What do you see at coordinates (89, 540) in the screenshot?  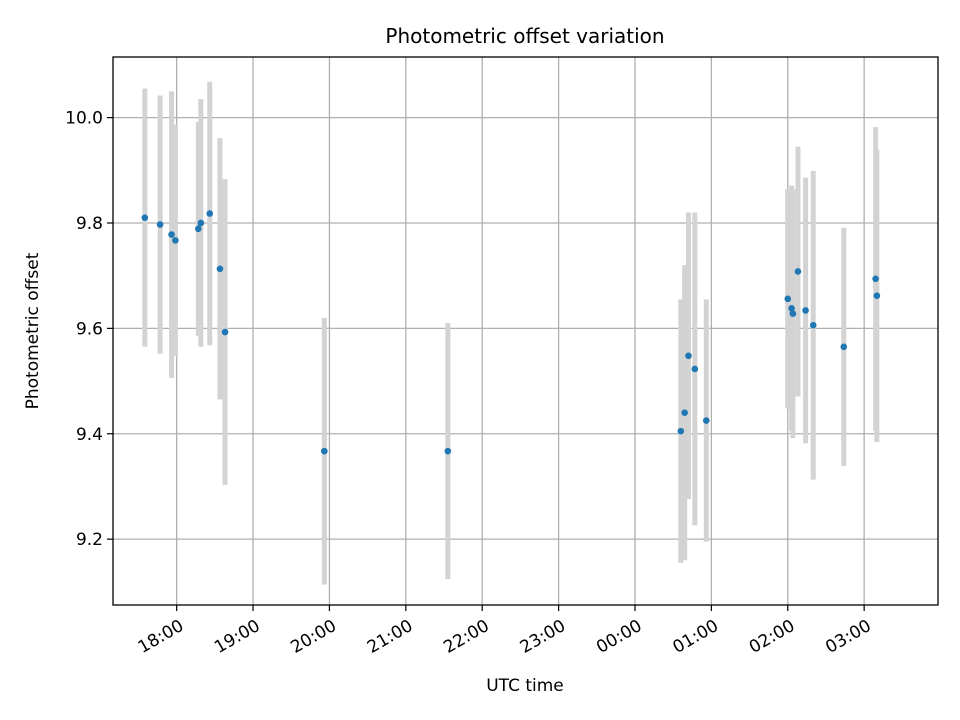 I see `y-tick-label: 9.2` at bounding box center [89, 540].